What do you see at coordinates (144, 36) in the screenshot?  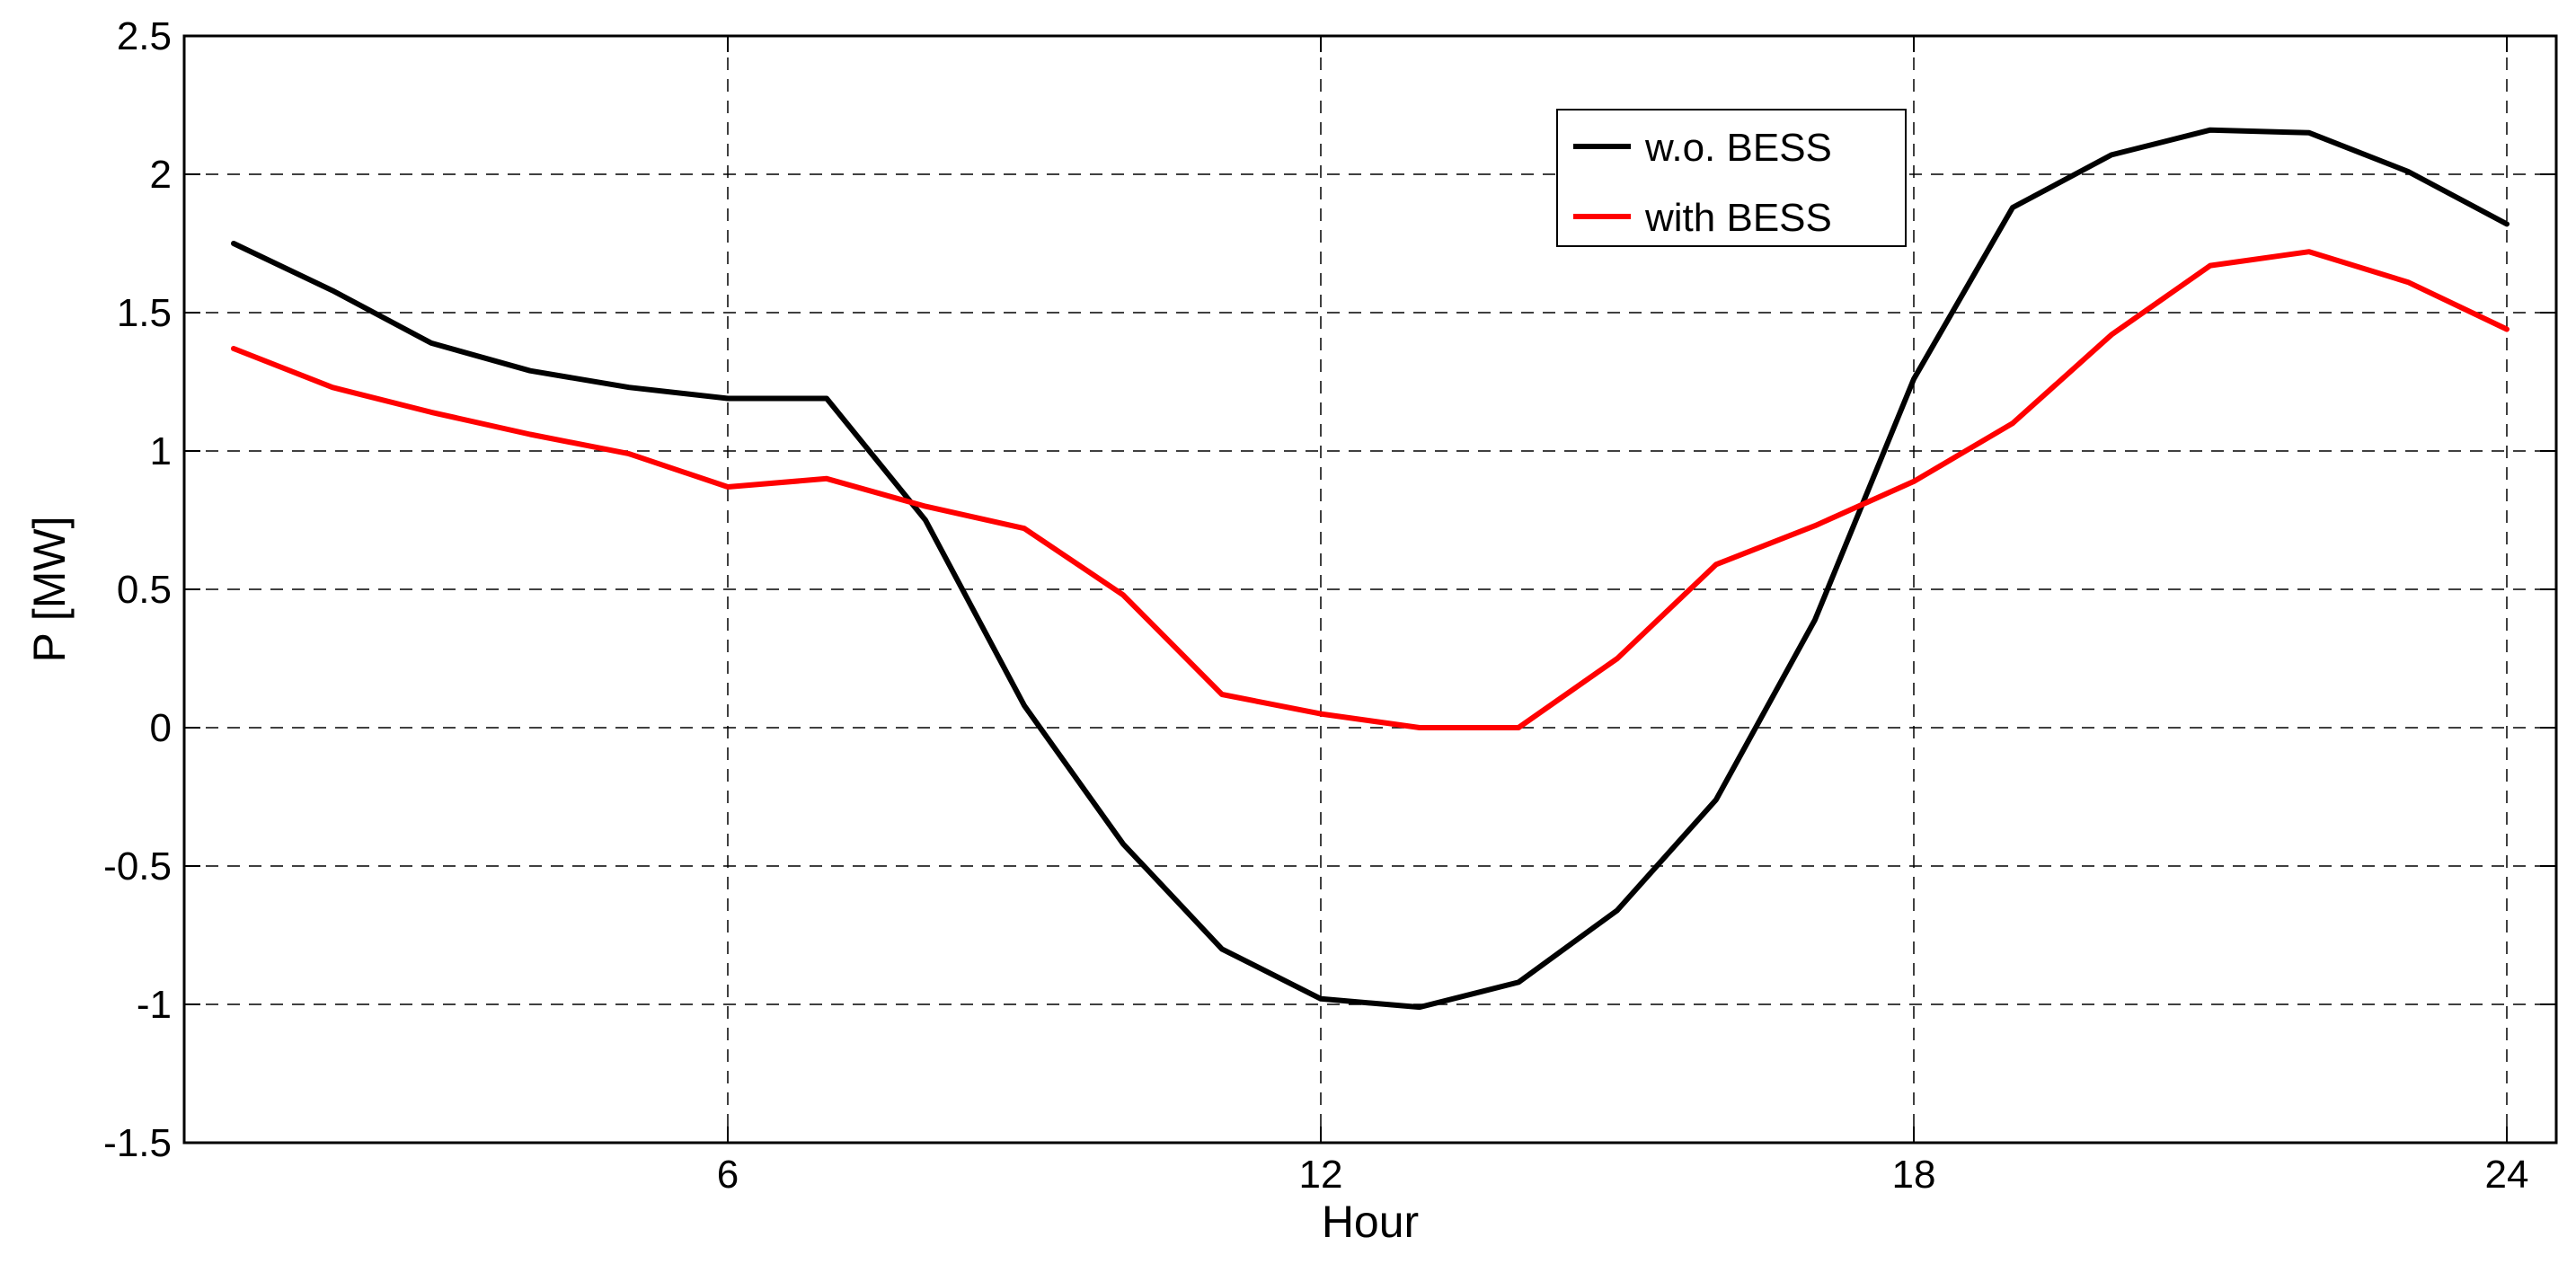 I see `y-tick-label: 2.5` at bounding box center [144, 36].